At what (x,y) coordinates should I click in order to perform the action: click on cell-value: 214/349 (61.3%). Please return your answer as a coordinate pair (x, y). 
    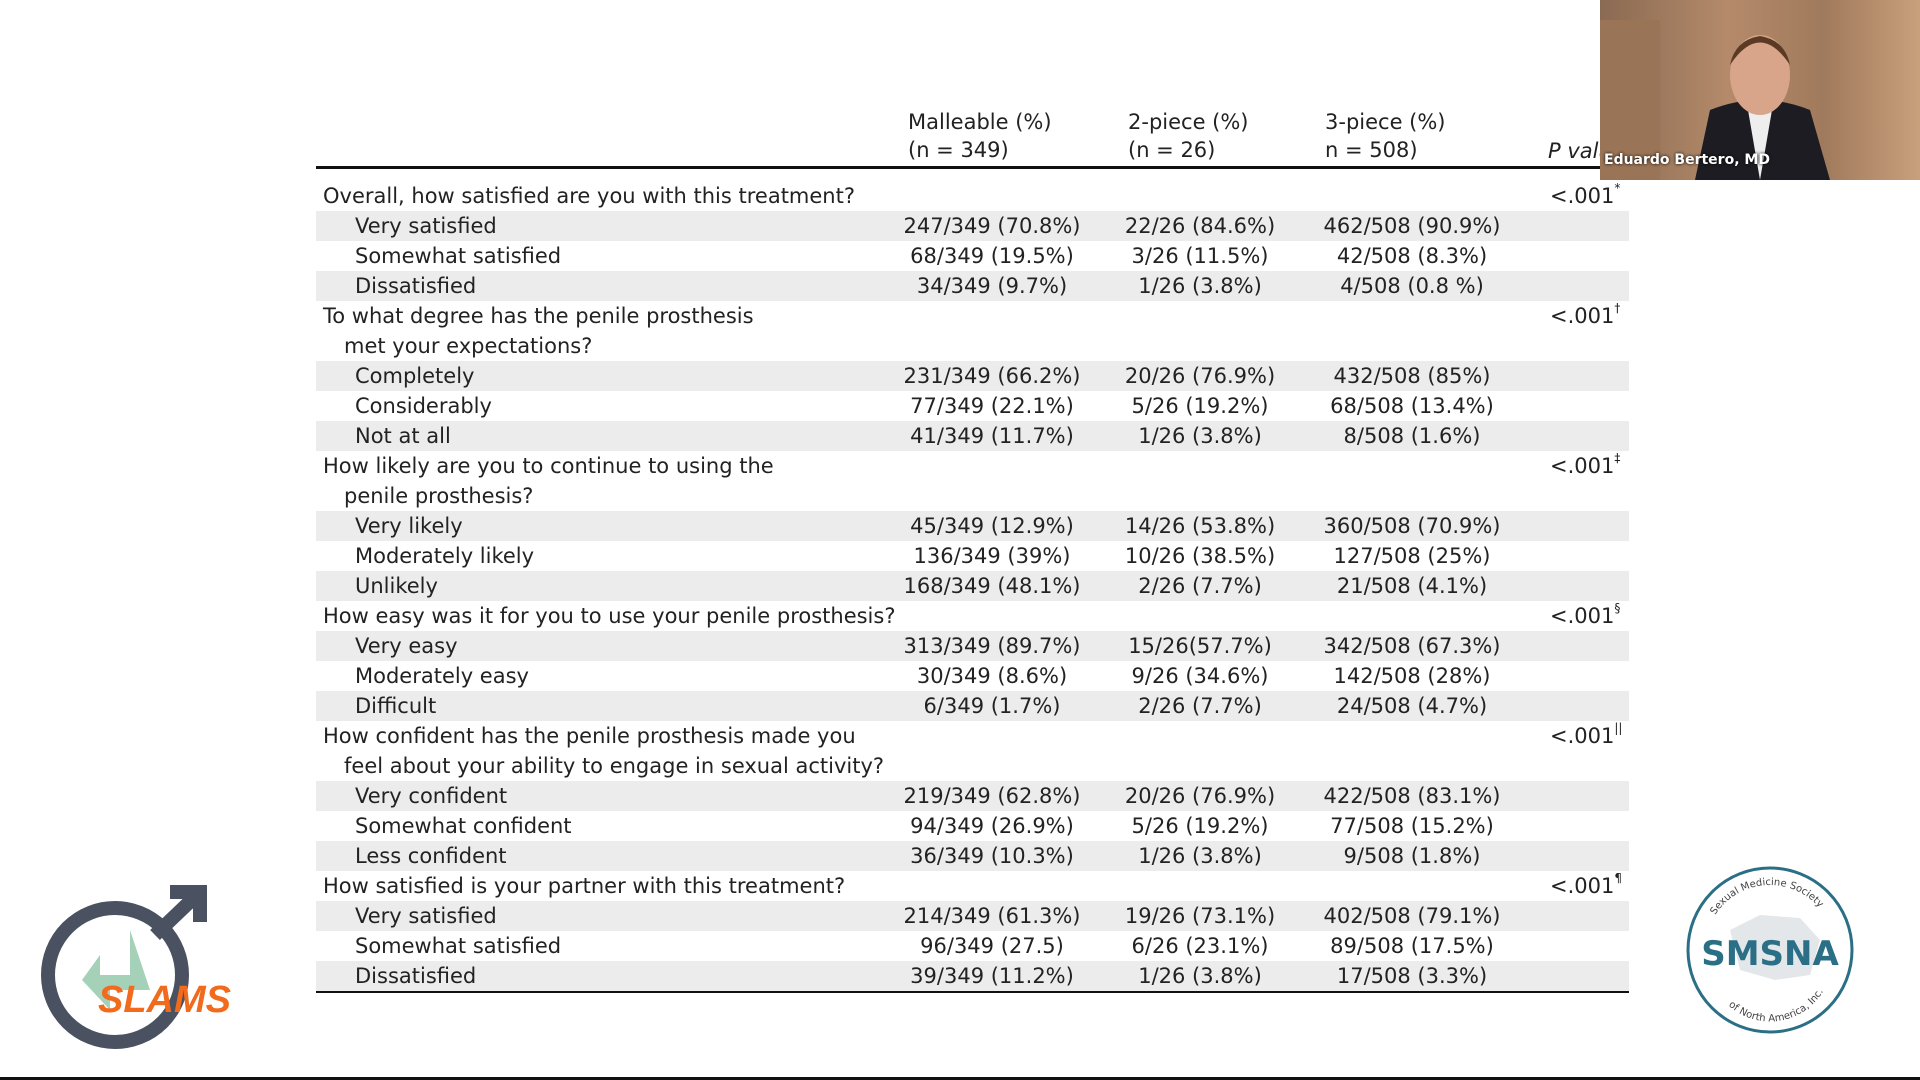
    Looking at the image, I should click on (992, 916).